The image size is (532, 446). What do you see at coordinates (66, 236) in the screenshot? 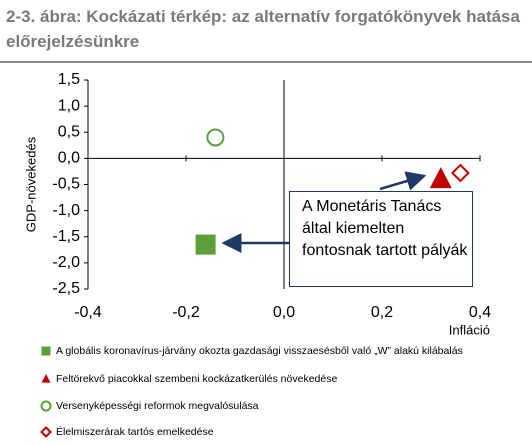
I see `y-tick-label: -1,5` at bounding box center [66, 236].